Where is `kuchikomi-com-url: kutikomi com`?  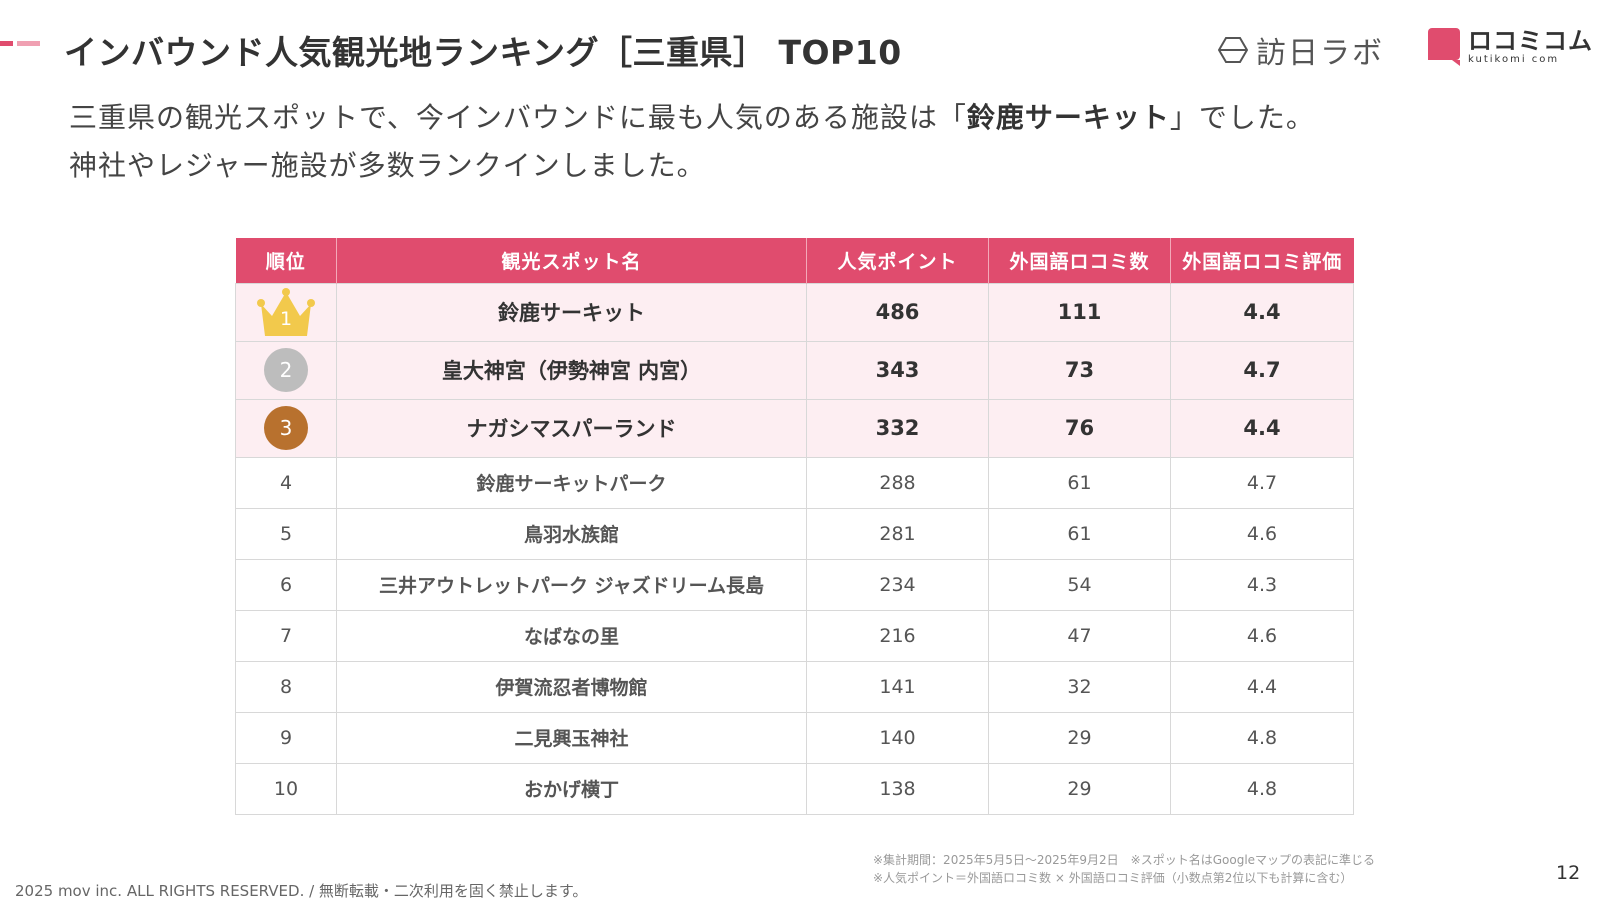
kuchikomi-com-url: kutikomi com is located at coordinates (1514, 59).